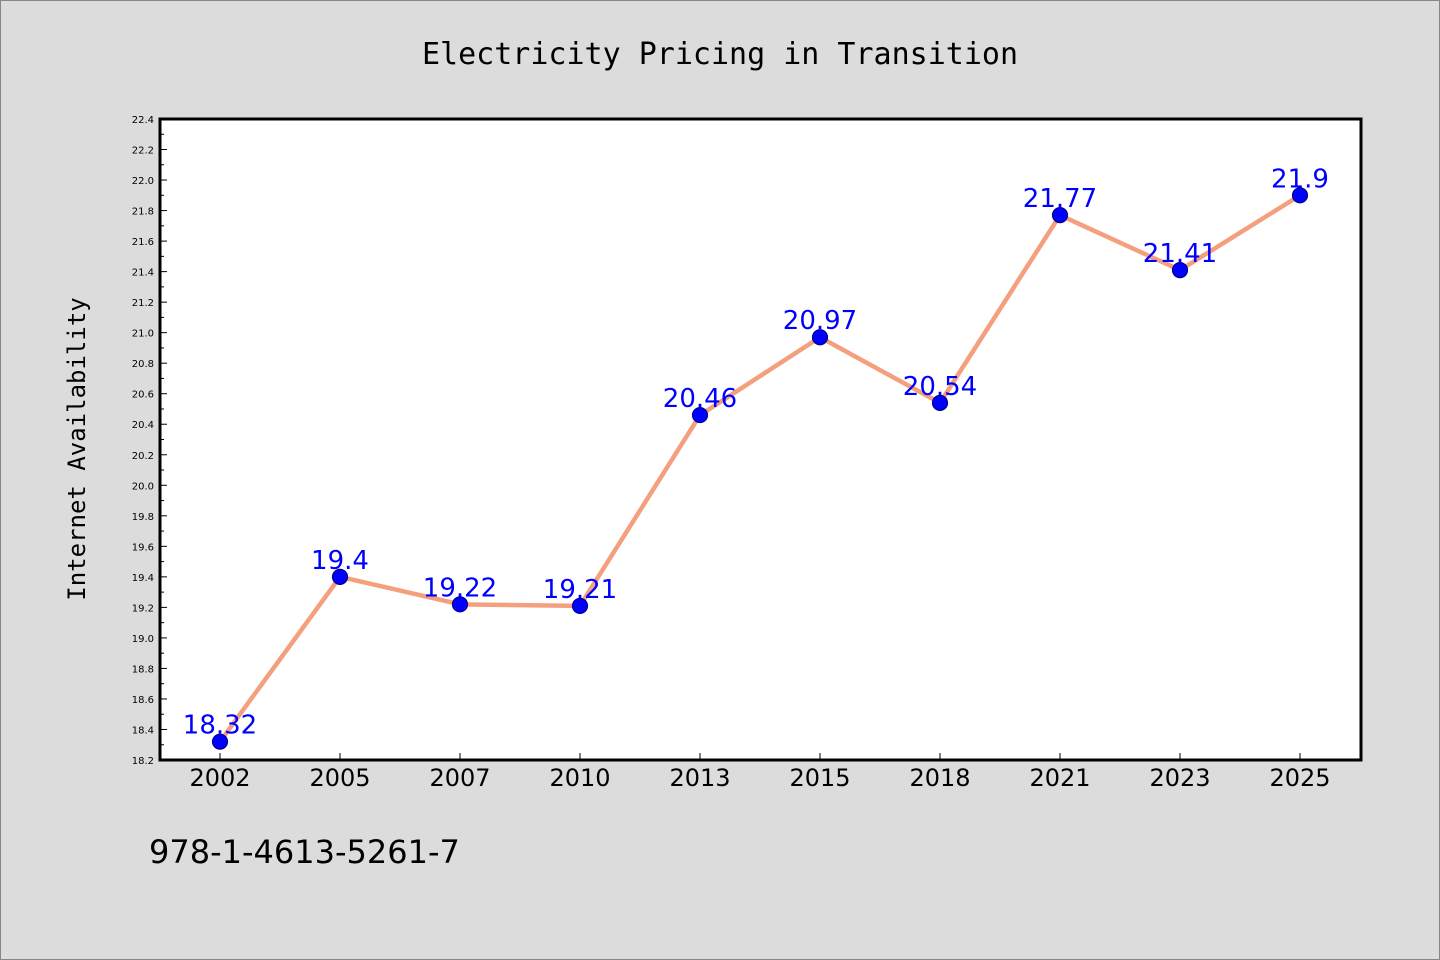 Image resolution: width=1440 pixels, height=960 pixels. I want to click on y-tick-label: 19.2, so click(143, 608).